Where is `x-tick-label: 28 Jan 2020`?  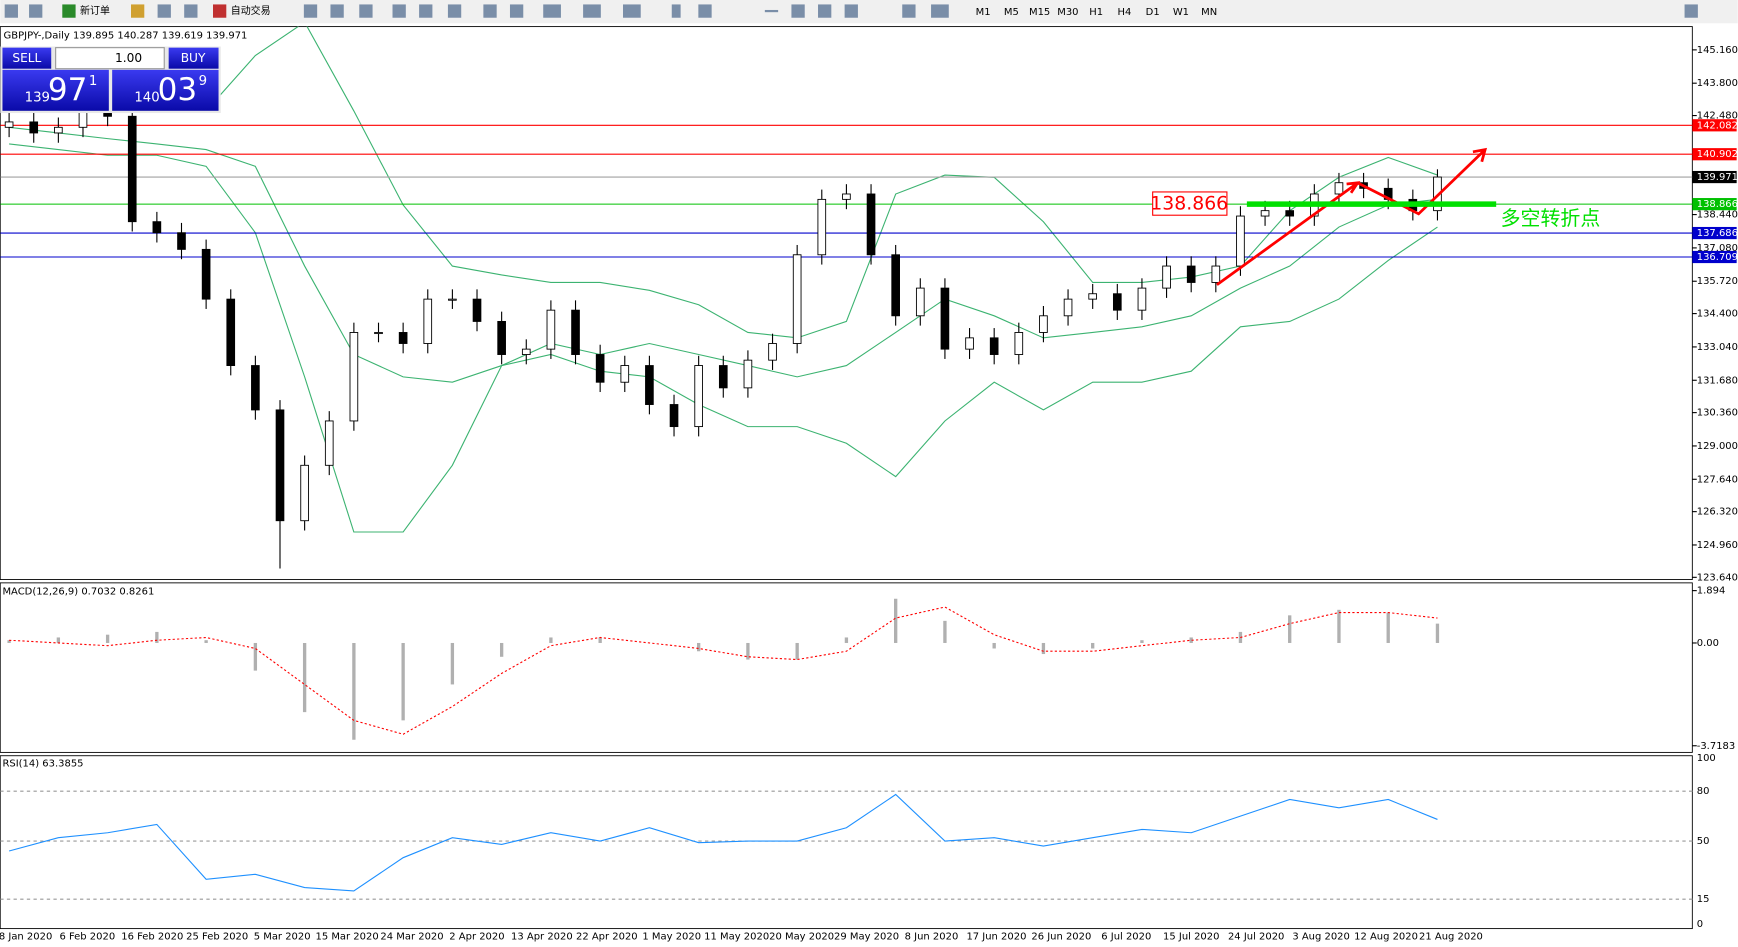
x-tick-label: 28 Jan 2020 is located at coordinates (26, 936).